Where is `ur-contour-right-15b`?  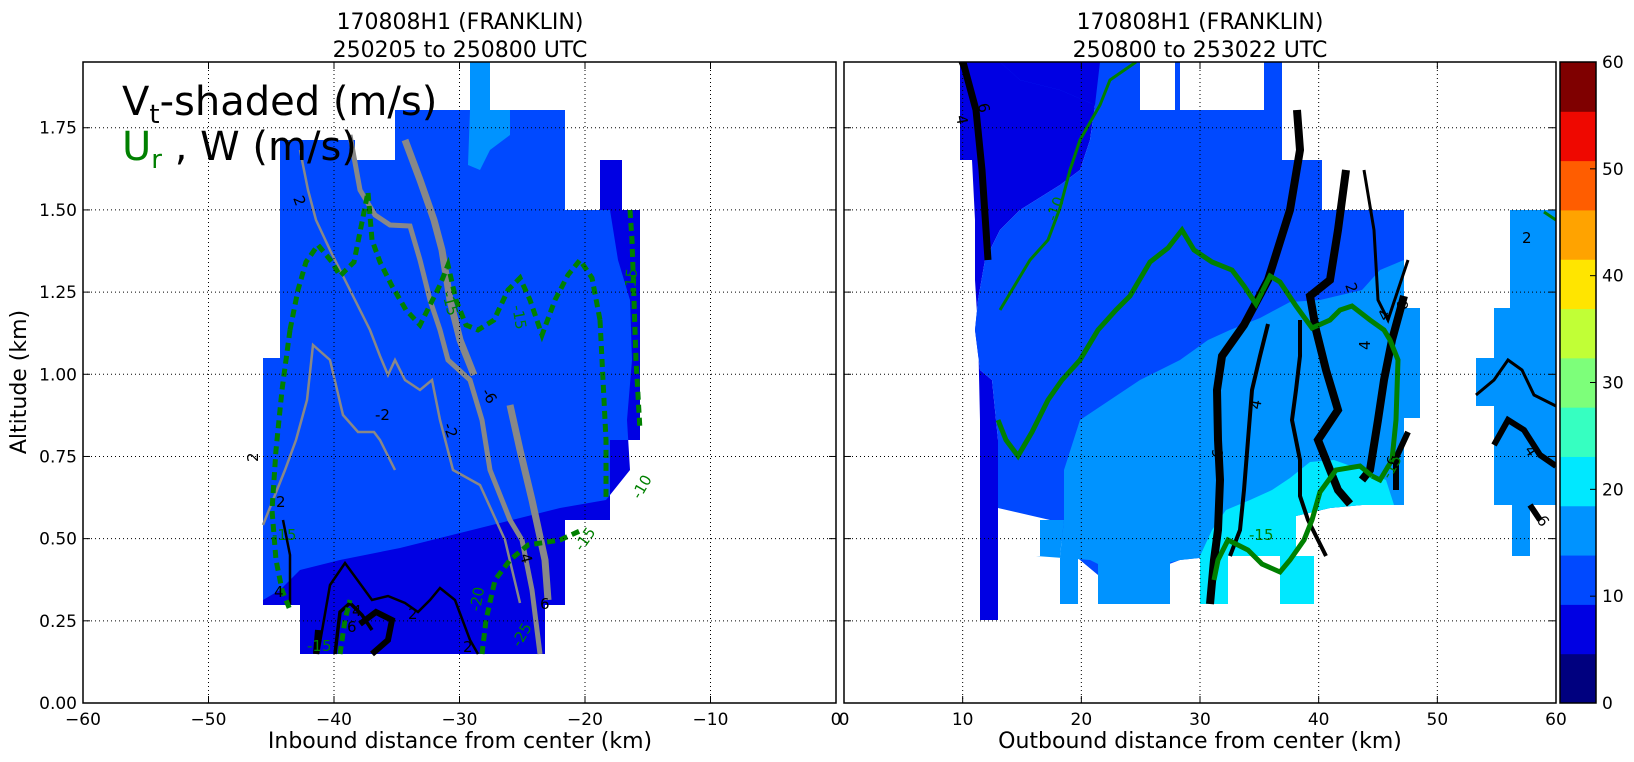 ur-contour-right-15b is located at coordinates (1292, 522).